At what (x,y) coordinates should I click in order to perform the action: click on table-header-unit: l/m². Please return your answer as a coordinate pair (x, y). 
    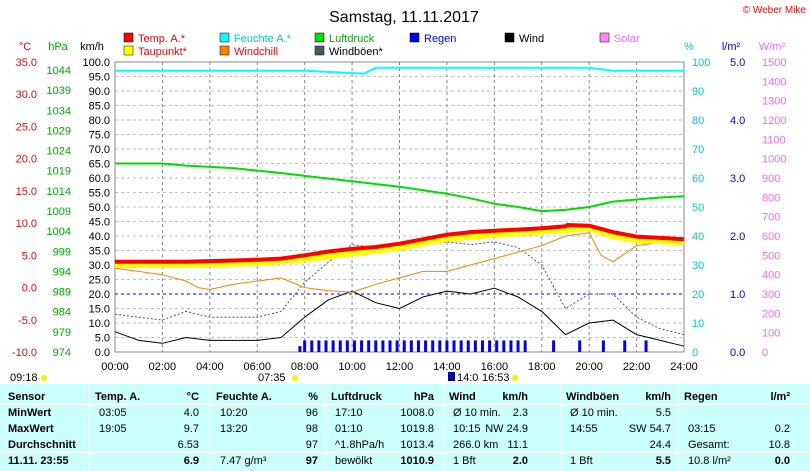
    Looking at the image, I should click on (780, 397).